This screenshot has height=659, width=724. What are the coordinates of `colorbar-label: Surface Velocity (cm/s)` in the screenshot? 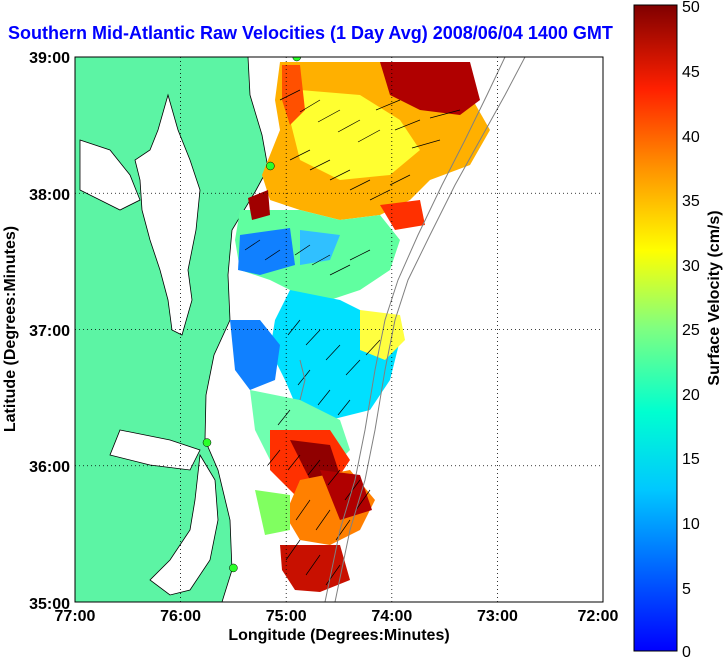 It's located at (714, 297).